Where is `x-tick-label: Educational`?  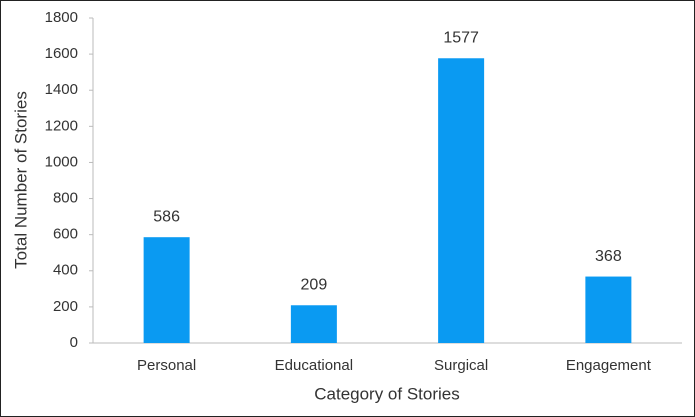
x-tick-label: Educational is located at coordinates (314, 365).